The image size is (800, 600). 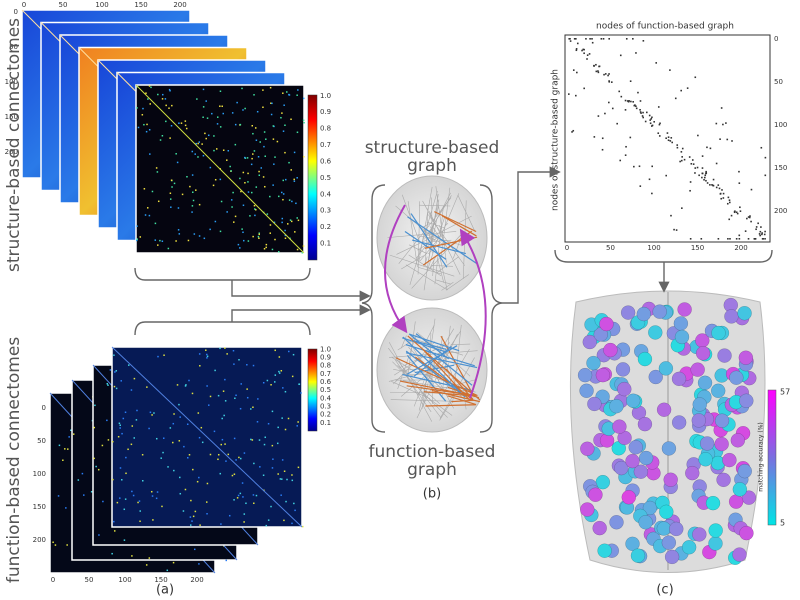 What do you see at coordinates (140, 5) in the screenshot?
I see `x-tick-label: 150` at bounding box center [140, 5].